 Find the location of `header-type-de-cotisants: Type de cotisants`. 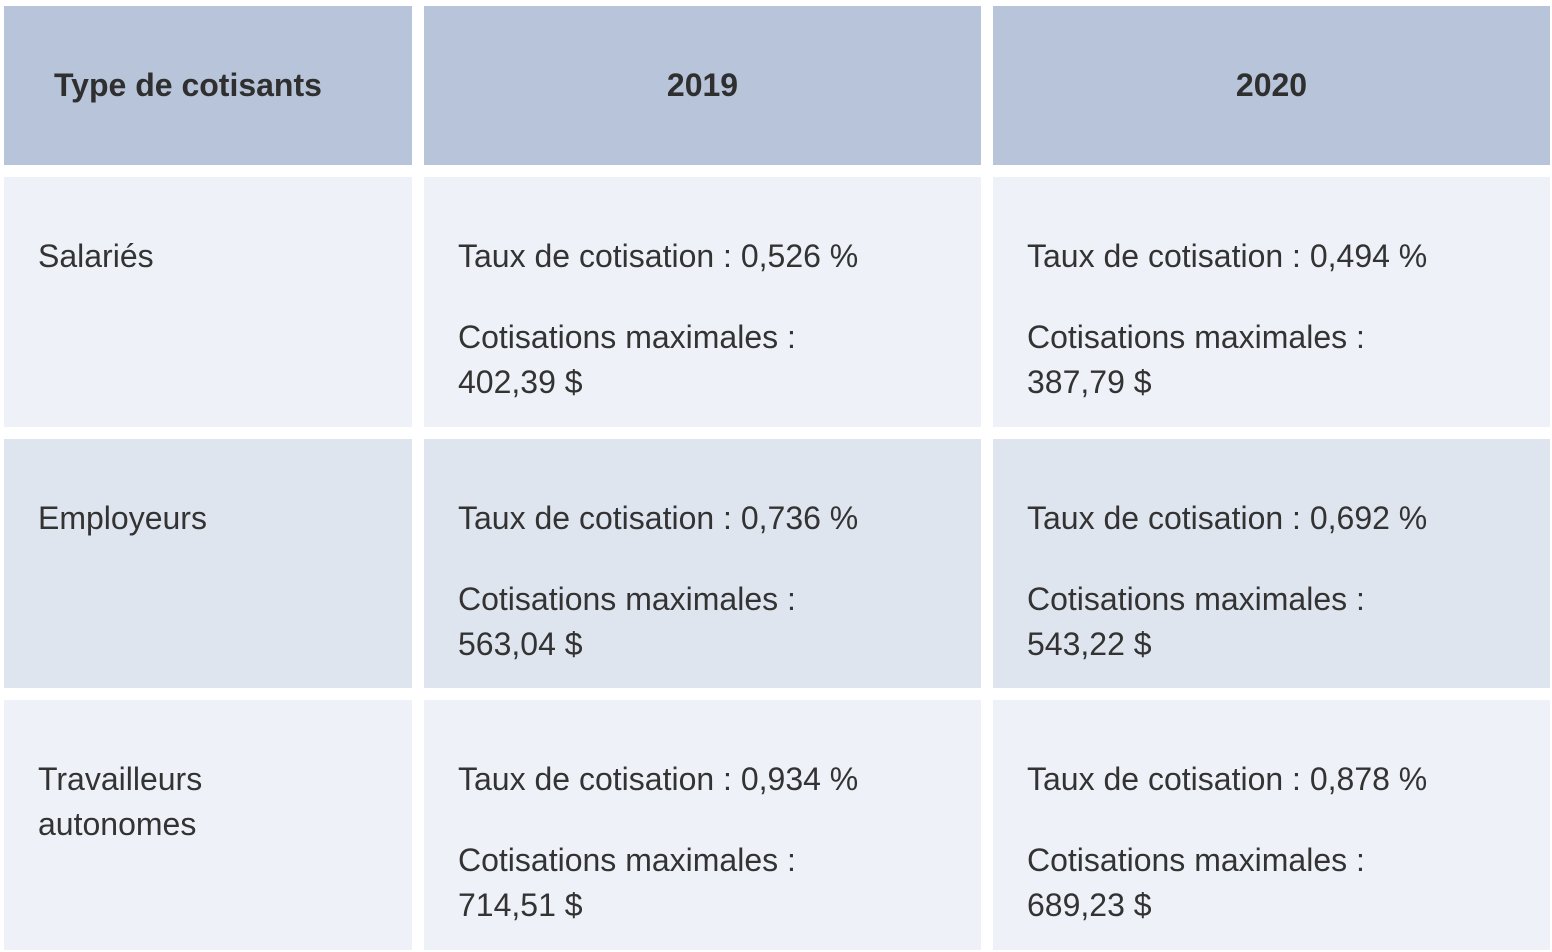

header-type-de-cotisants: Type de cotisants is located at coordinates (208, 85).